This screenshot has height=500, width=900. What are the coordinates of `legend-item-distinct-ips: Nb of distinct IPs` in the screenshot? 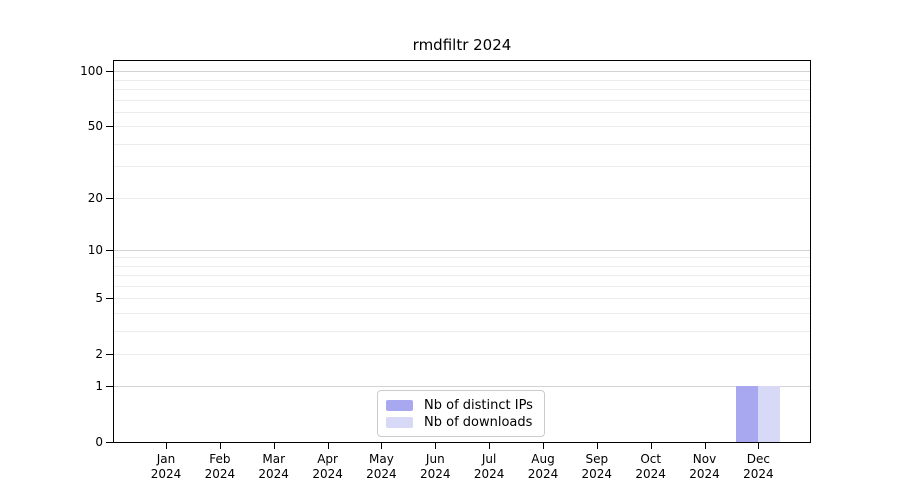 It's located at (465, 405).